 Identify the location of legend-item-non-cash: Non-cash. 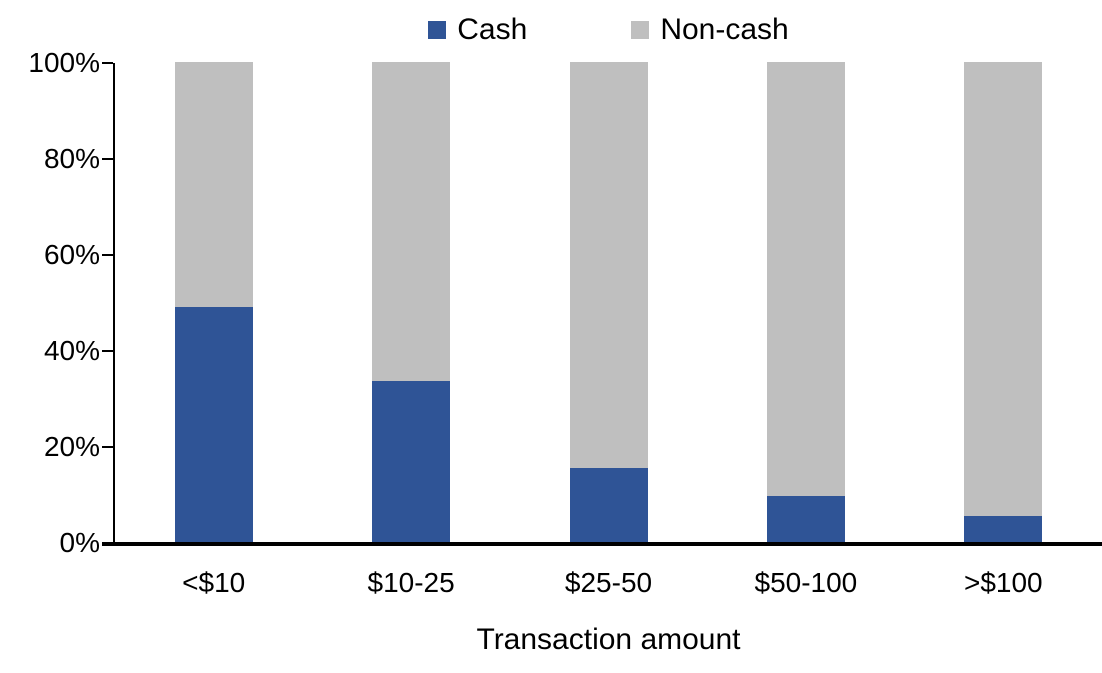
(710, 30).